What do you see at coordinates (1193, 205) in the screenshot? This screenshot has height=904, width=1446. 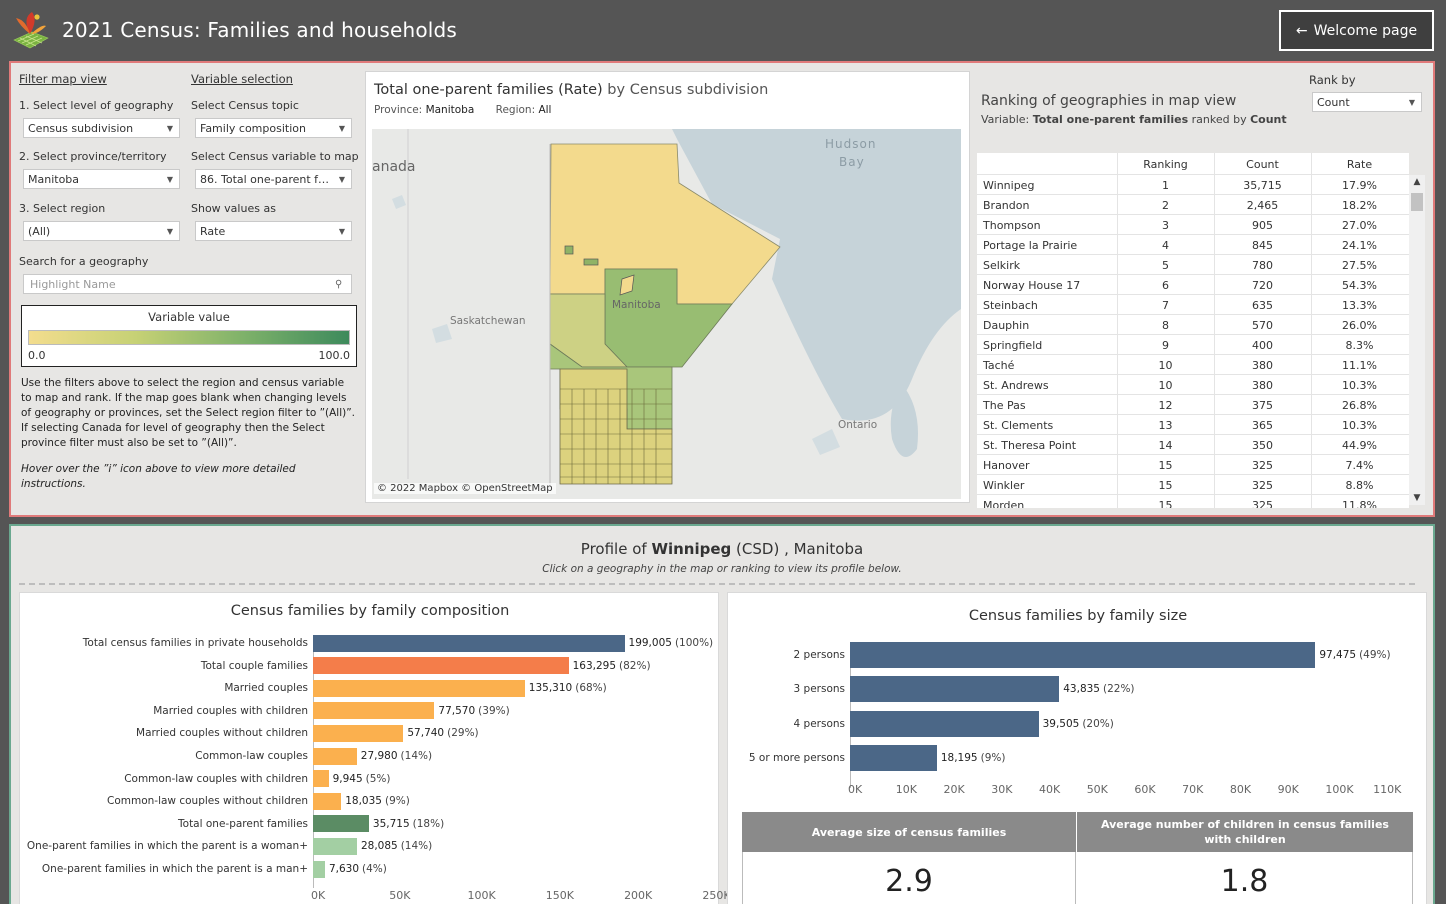 I see `ranking-row: Brandon 2 2,465 18.2%` at bounding box center [1193, 205].